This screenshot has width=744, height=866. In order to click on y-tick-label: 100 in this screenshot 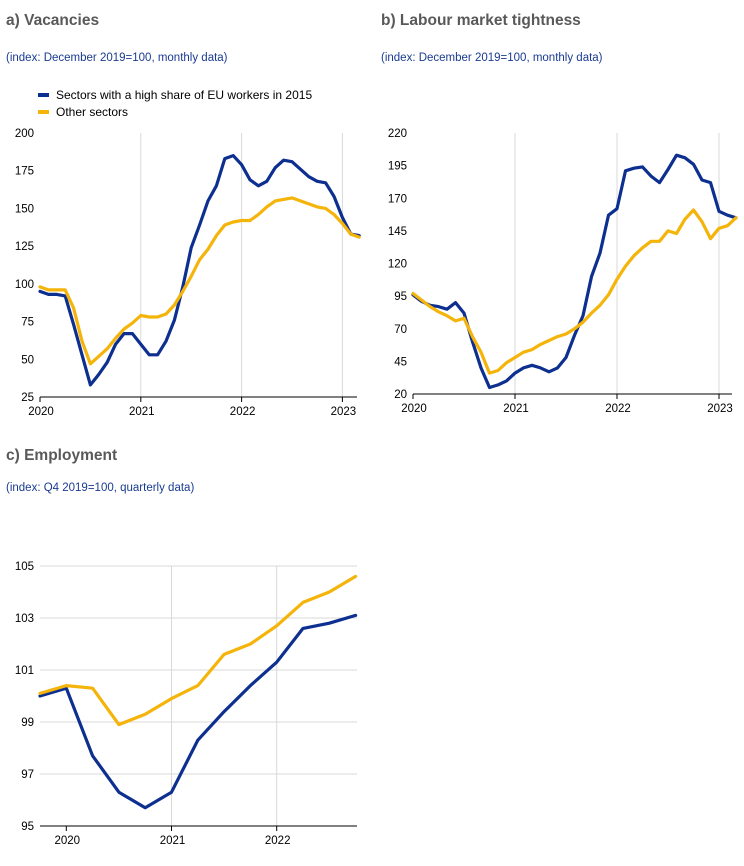, I will do `click(24, 285)`.